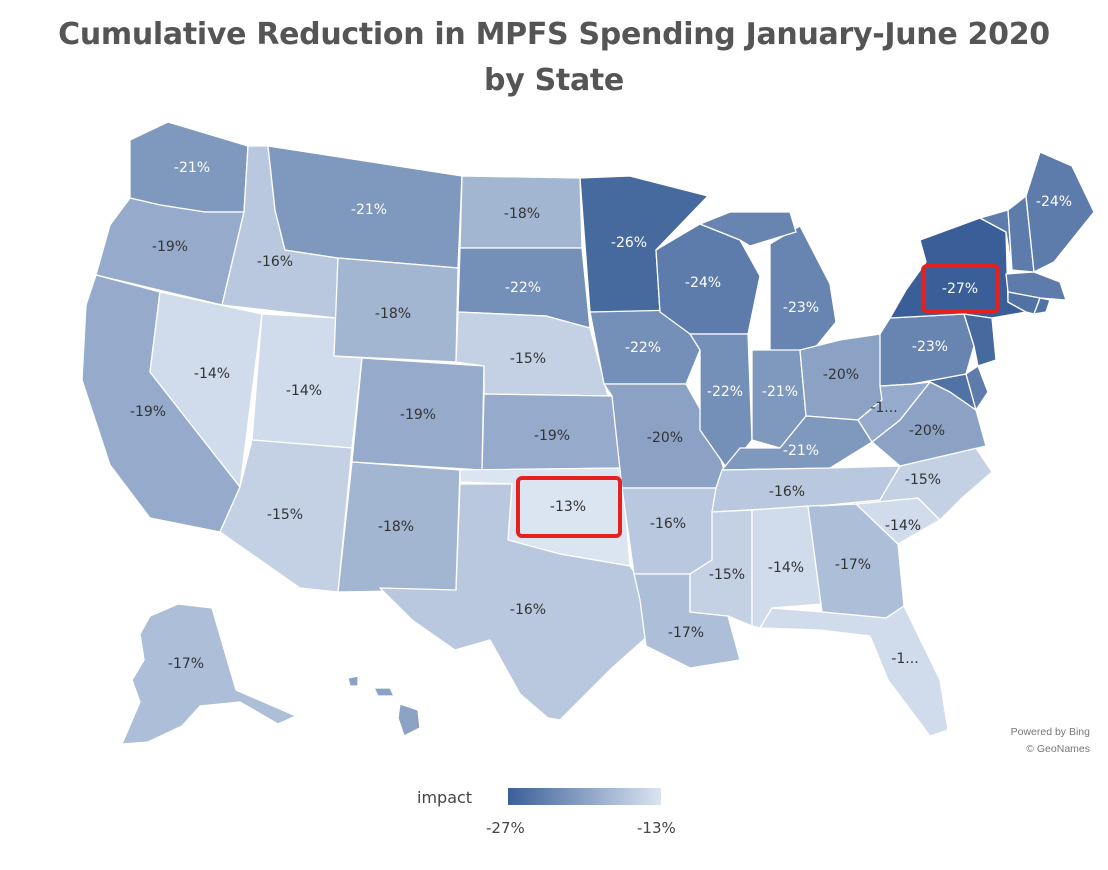  What do you see at coordinates (396, 527) in the screenshot?
I see `label-nm: -18%` at bounding box center [396, 527].